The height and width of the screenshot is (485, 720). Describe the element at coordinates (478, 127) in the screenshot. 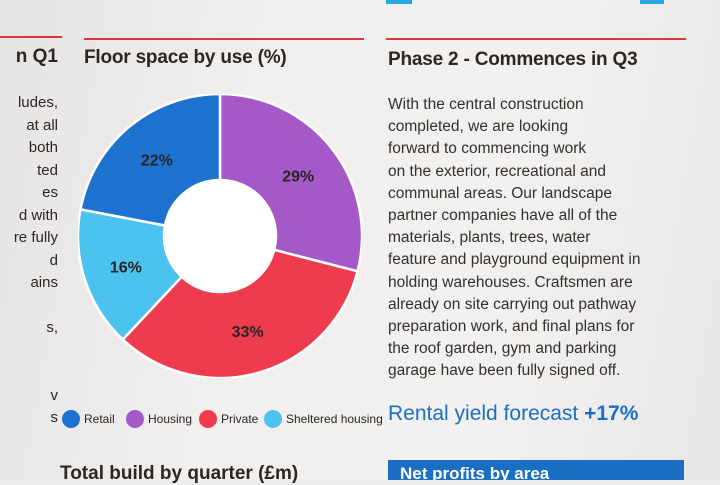

I see `body-line: completed, we are looking` at that location.